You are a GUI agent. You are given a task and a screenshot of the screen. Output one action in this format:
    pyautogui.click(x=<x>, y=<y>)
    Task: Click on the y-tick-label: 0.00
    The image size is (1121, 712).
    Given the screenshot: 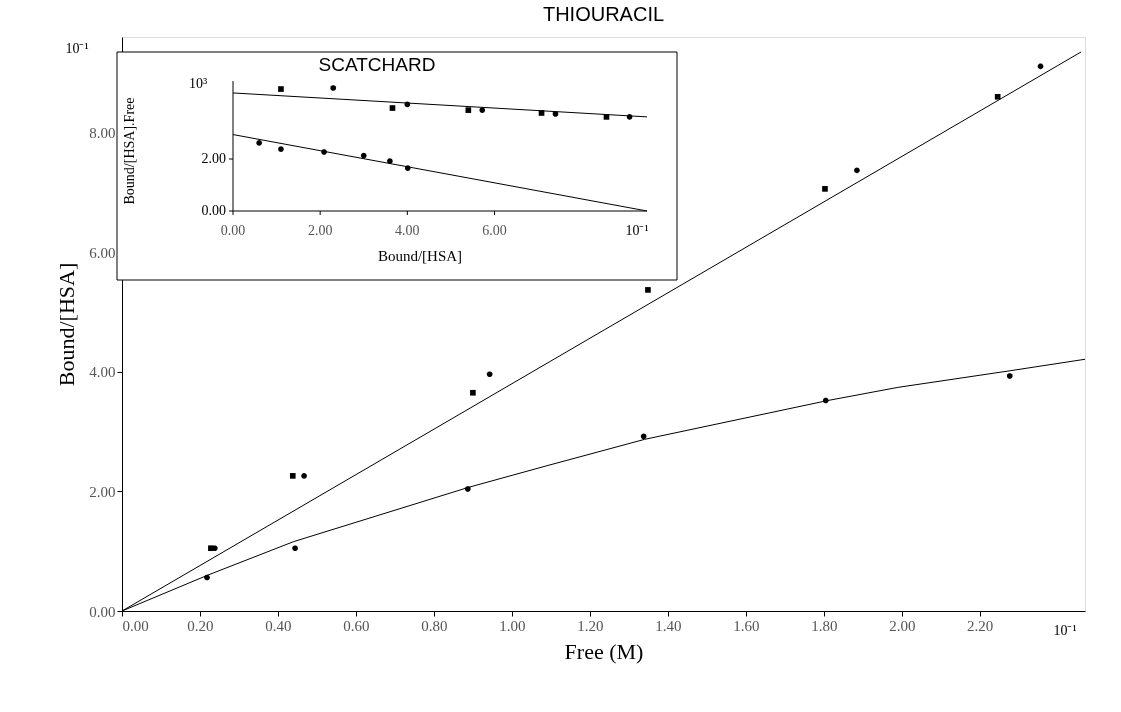 What is the action you would take?
    pyautogui.click(x=102, y=611)
    